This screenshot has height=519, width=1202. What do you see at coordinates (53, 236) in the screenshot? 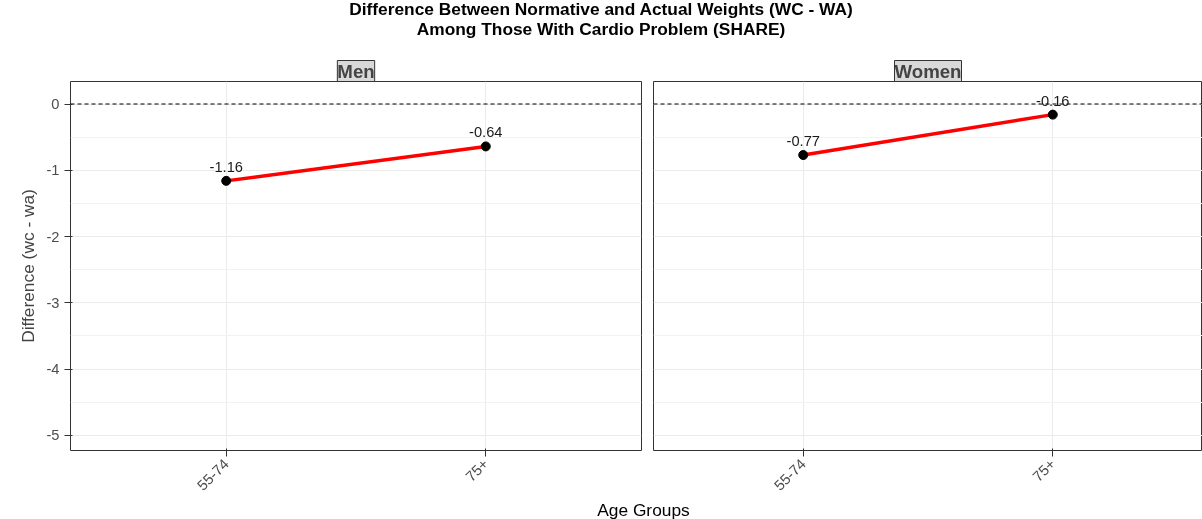
I see `y-tick-label: -2` at bounding box center [53, 236].